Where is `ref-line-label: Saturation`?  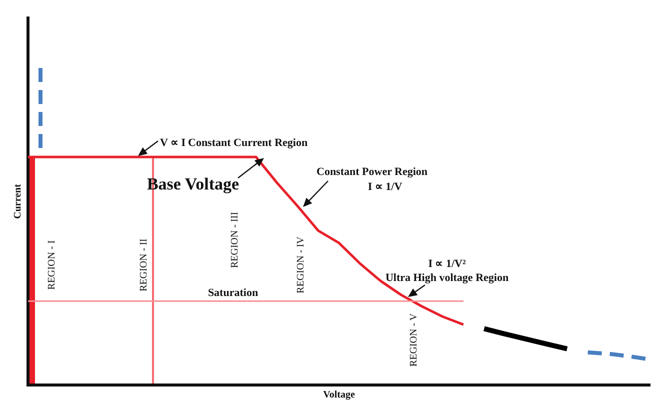
ref-line-label: Saturation is located at coordinates (233, 292).